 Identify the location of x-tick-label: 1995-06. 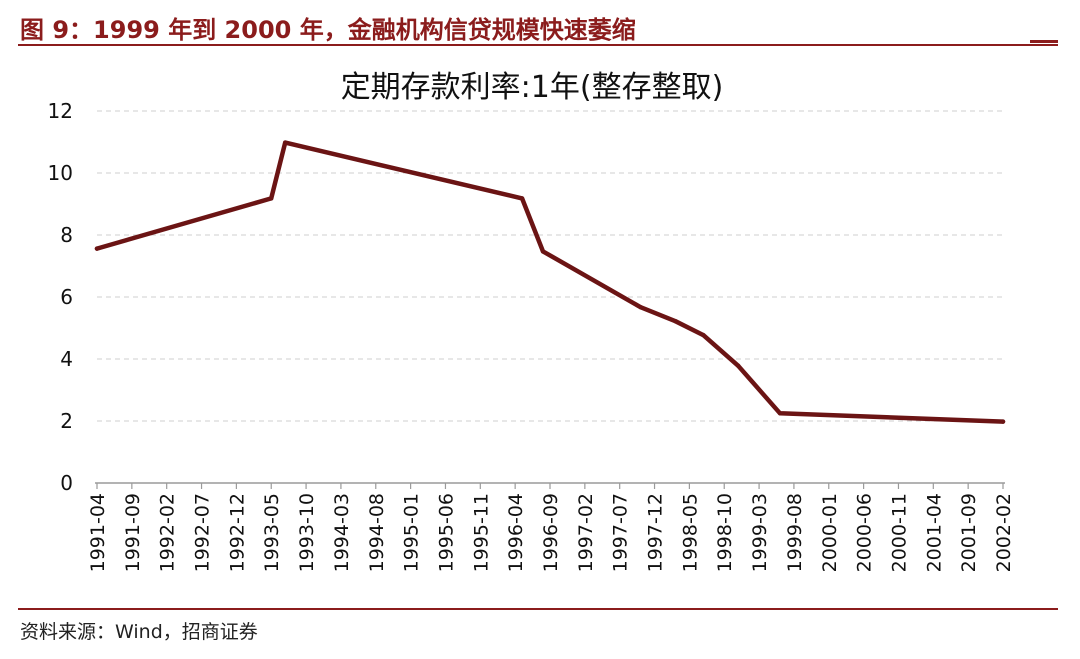
(446, 532).